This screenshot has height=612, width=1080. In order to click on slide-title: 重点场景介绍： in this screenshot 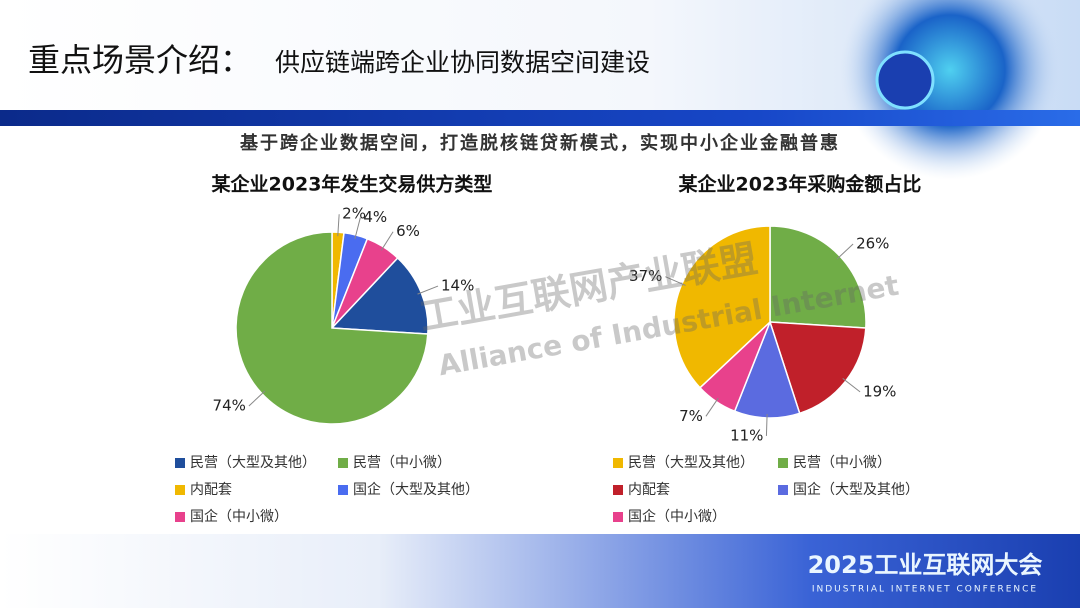, I will do `click(140, 60)`.